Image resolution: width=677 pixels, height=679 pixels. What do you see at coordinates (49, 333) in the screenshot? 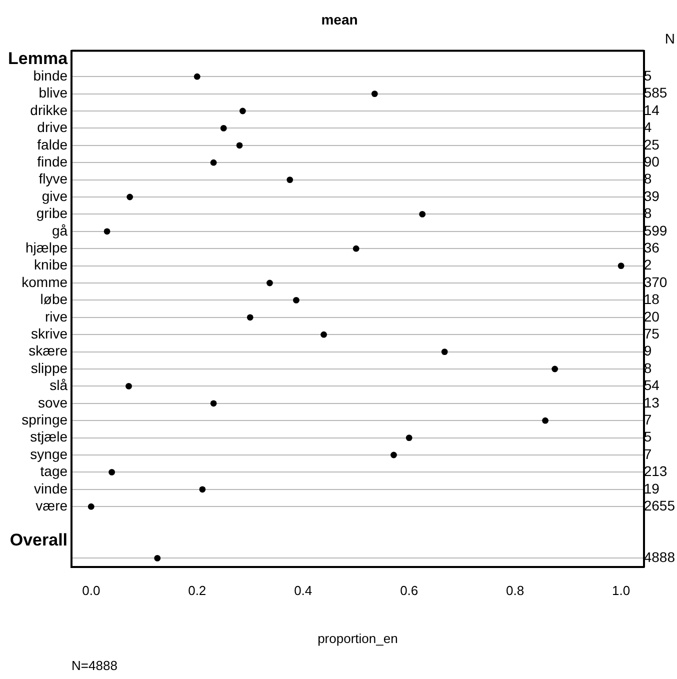
I see `y-tick-label: skrive` at bounding box center [49, 333].